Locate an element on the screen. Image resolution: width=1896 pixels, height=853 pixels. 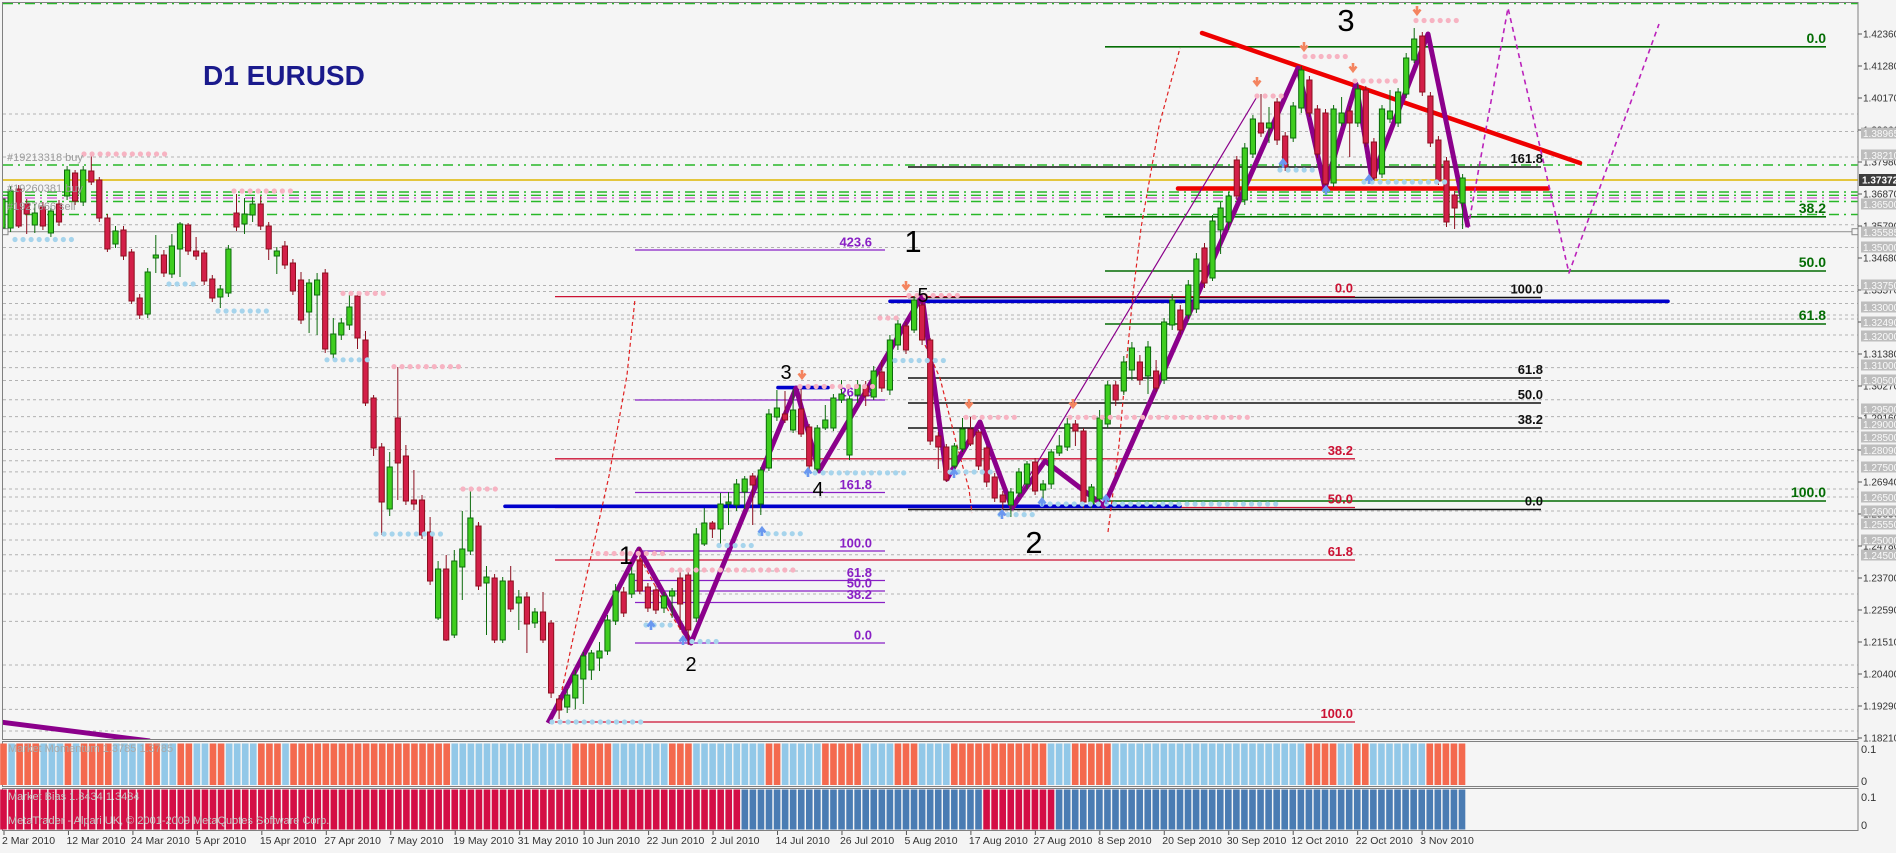
svg-text: Market Momentum 1.3785 1.3785 is located at coordinates (90, 749).